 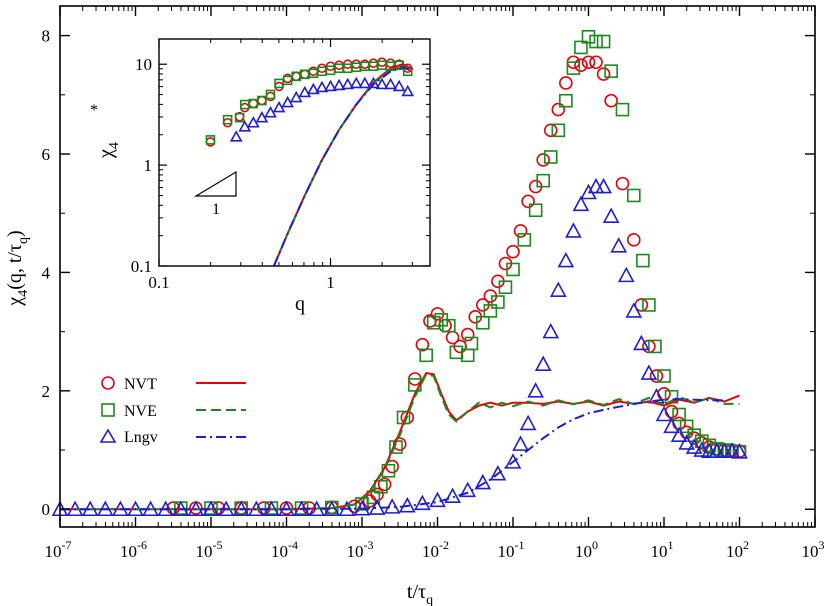 I want to click on legend-entry-lngv: Lngv, so click(x=172, y=437).